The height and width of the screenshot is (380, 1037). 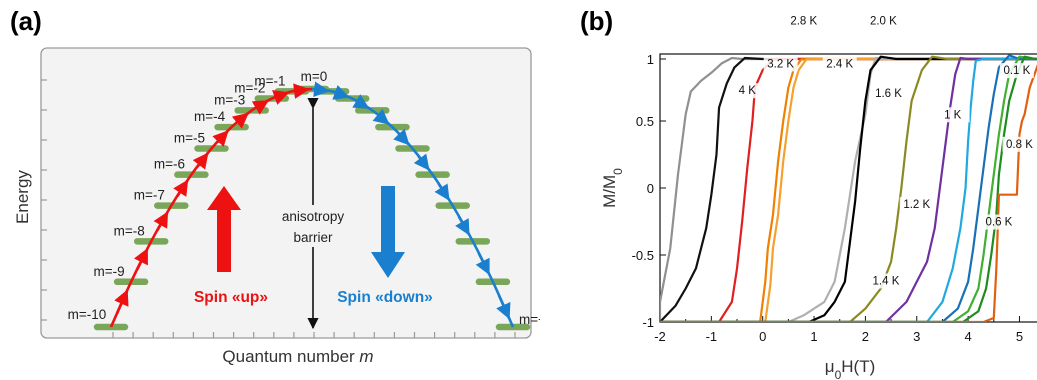 I want to click on barrier-label-bg, so click(x=313, y=226).